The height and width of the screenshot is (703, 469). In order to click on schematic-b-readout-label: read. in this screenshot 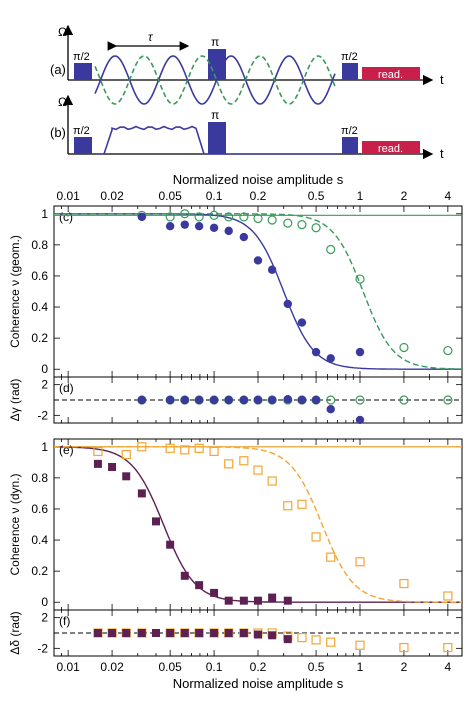, I will do `click(390, 149)`.